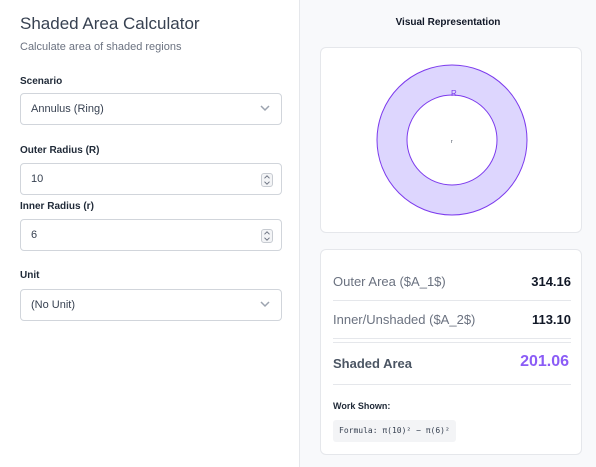  I want to click on unit-label: Unit, so click(30, 275).